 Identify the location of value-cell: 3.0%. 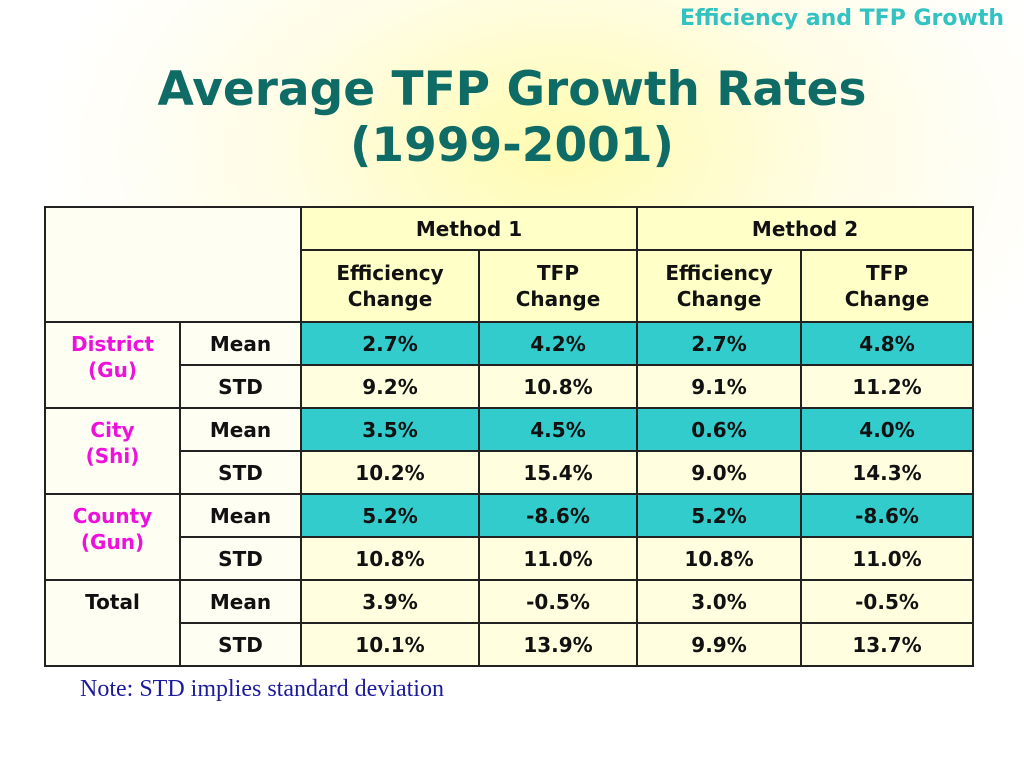
(719, 601).